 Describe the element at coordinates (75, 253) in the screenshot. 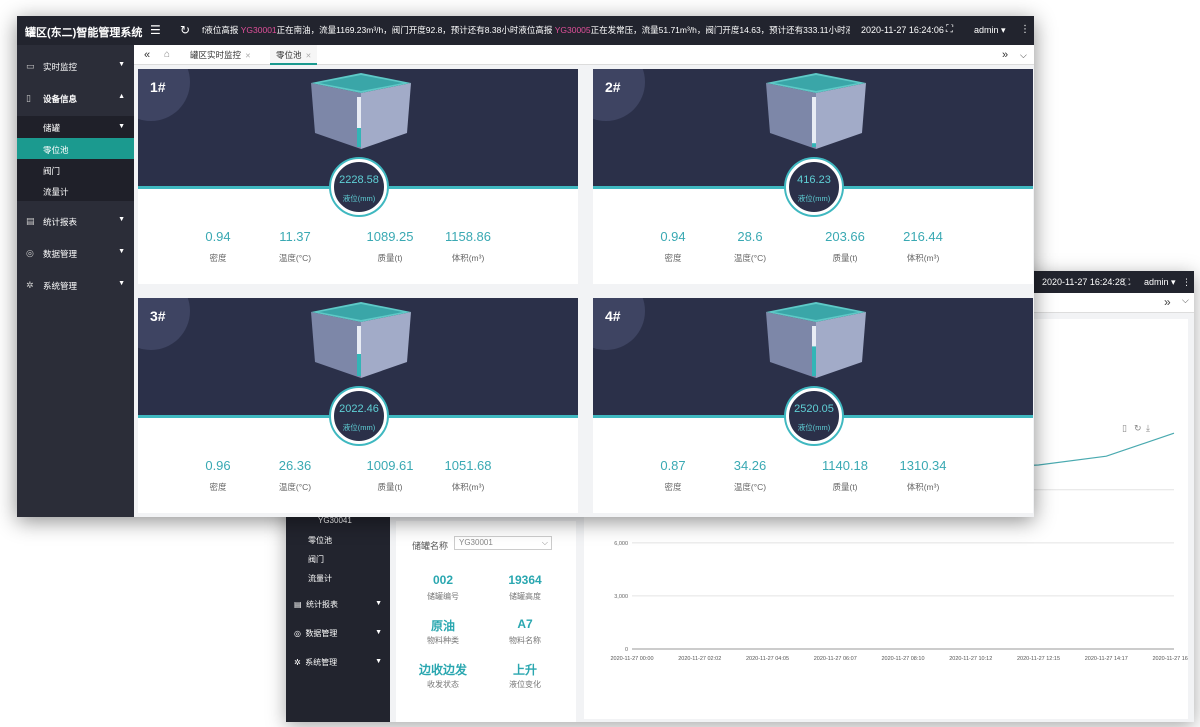

I see `sidebar-item-data: ◎ 数据管理 ▼` at that location.